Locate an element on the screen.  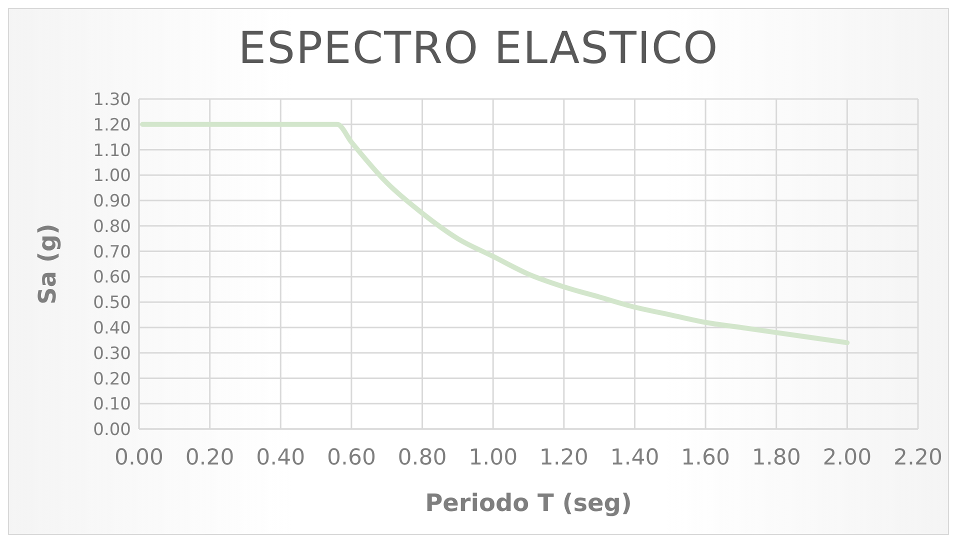
y-tick-label: 1.00 is located at coordinates (112, 176).